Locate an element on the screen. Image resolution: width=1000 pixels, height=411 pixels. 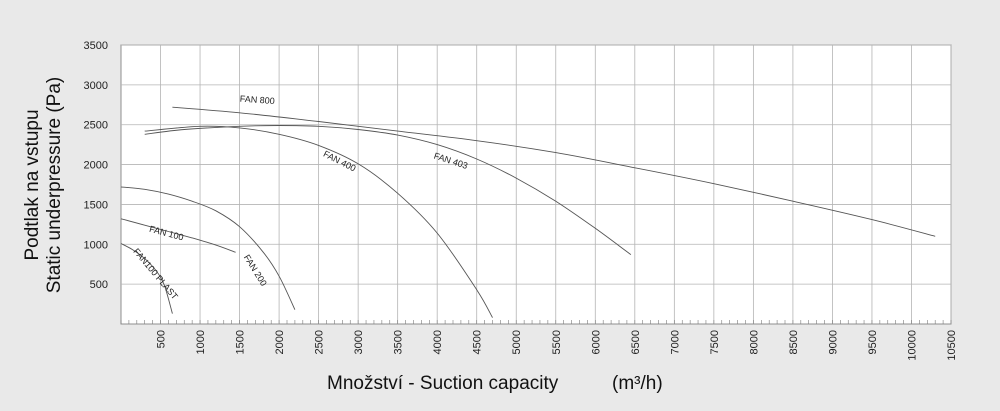
y-tick-label: 1500 is located at coordinates (96, 205).